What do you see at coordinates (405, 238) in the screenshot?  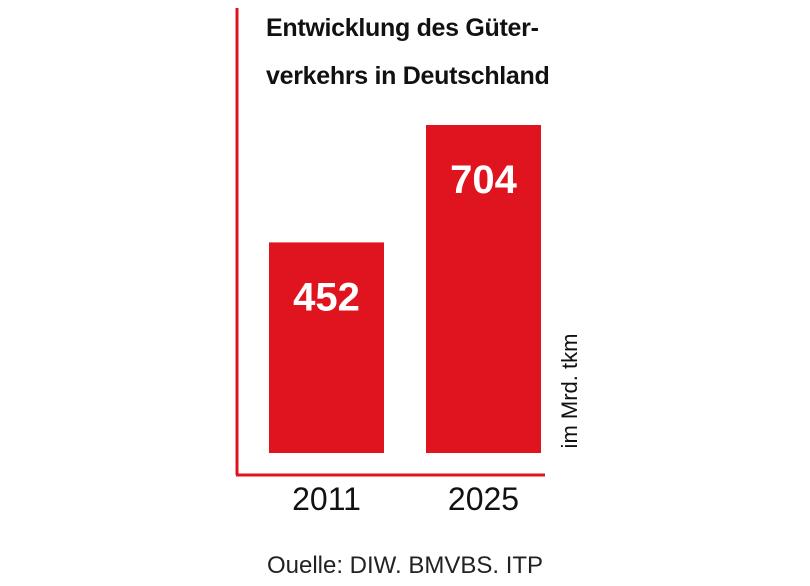 I see `value-labels-group: 452 704` at bounding box center [405, 238].